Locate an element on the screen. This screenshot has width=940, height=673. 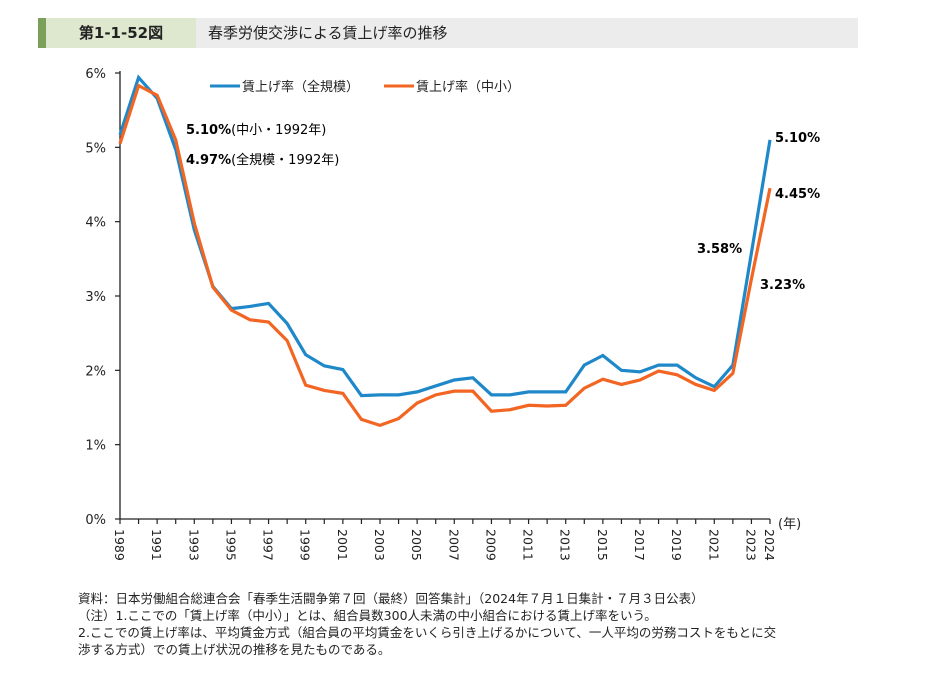
figure-title: 春季労使交渉による賃上げ率の推移 is located at coordinates (328, 33).